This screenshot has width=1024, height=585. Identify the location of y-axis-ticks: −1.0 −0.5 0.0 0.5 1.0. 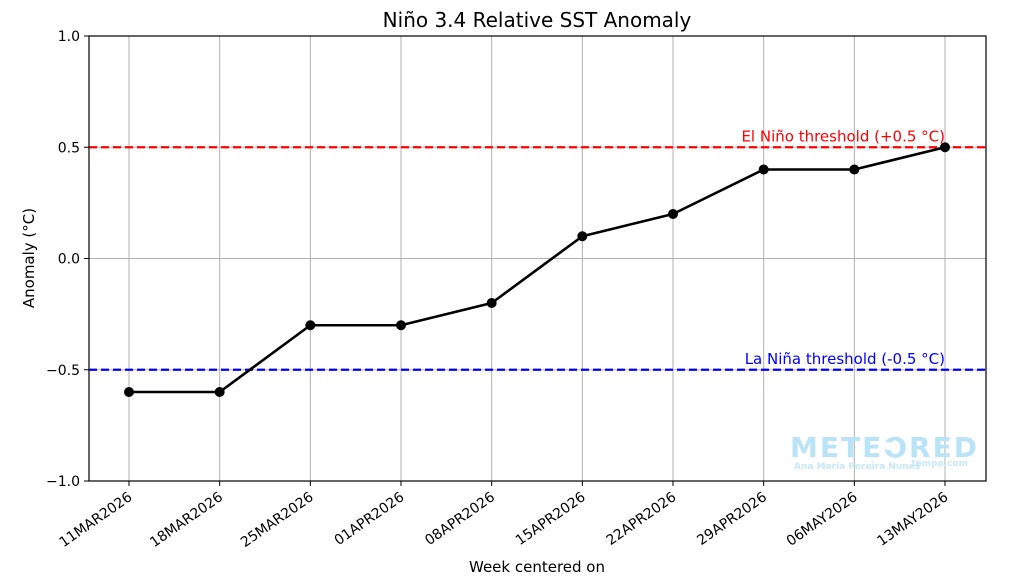
(67, 259).